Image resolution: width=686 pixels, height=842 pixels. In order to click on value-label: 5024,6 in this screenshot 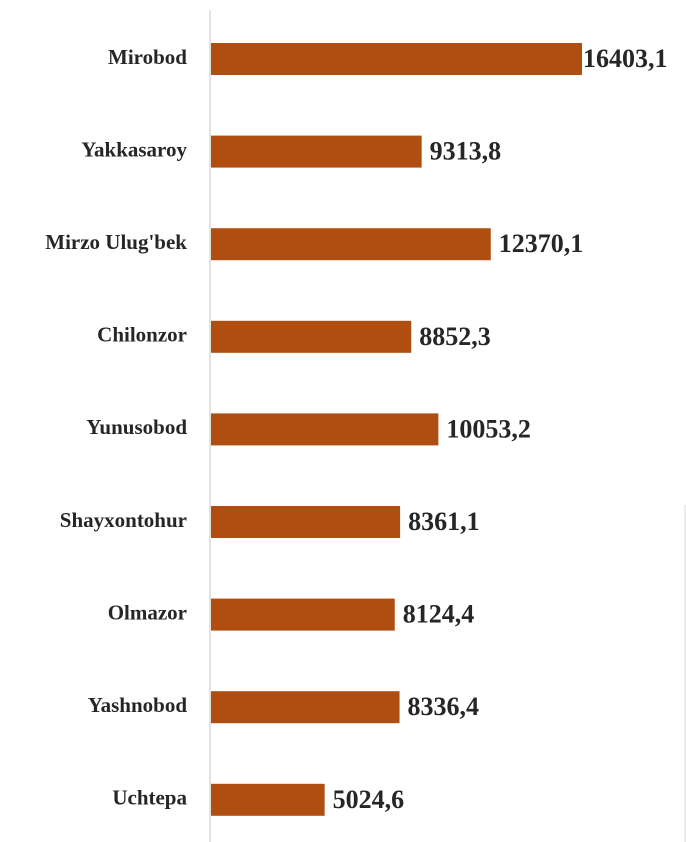, I will do `click(369, 799)`.